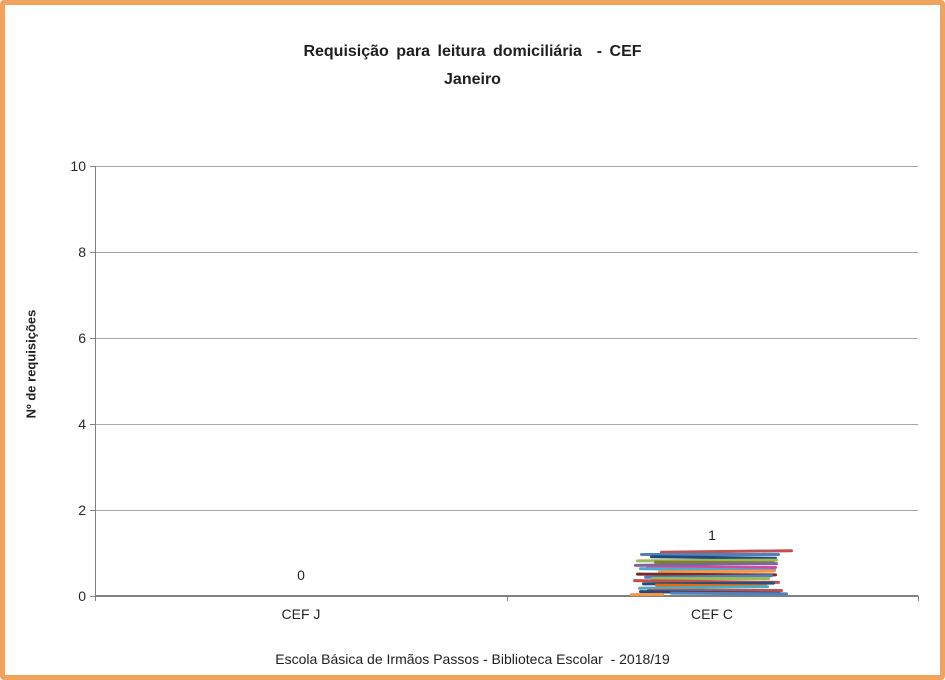  What do you see at coordinates (506, 424) in the screenshot?
I see `gridline-y4` at bounding box center [506, 424].